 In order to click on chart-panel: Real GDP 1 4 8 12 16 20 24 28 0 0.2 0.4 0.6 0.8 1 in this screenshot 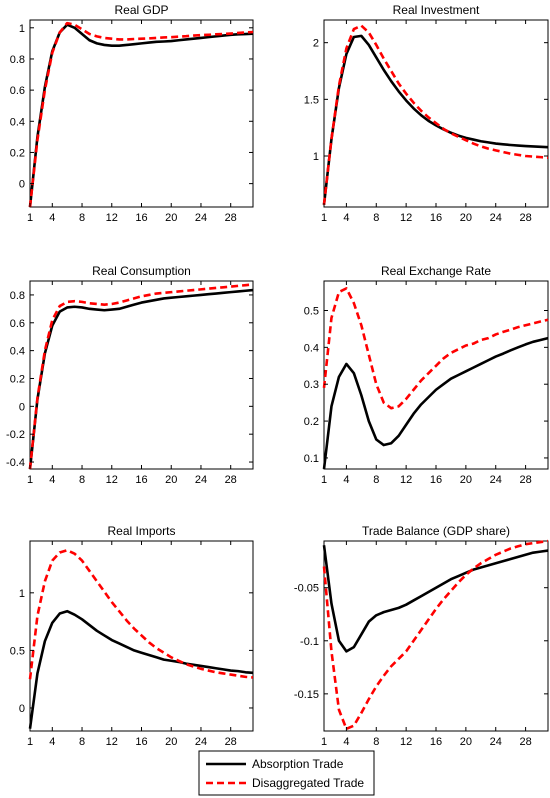, I will do `click(132, 113)`.